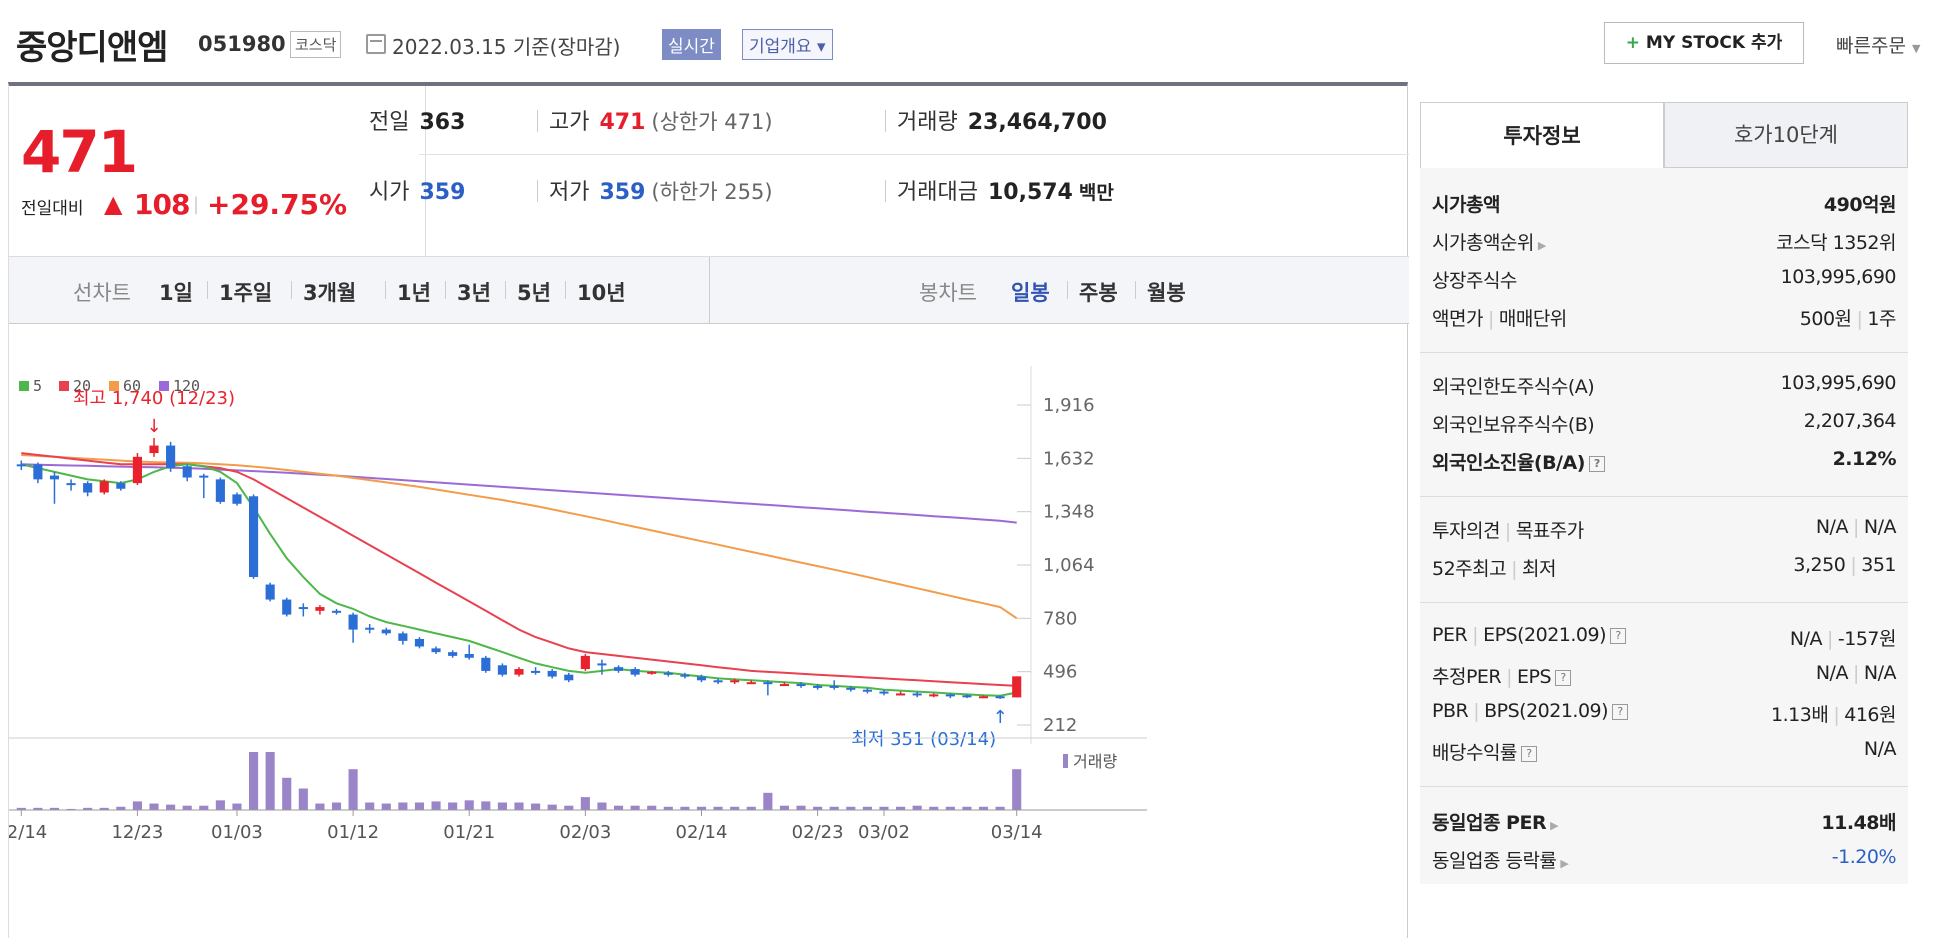 The image size is (1938, 946). I want to click on per-eps-value: N/A | -157원, so click(1843, 637).